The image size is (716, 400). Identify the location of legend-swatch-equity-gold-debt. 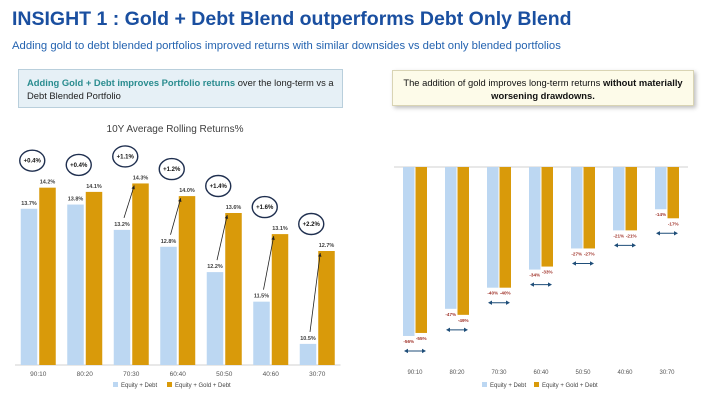
(169, 384).